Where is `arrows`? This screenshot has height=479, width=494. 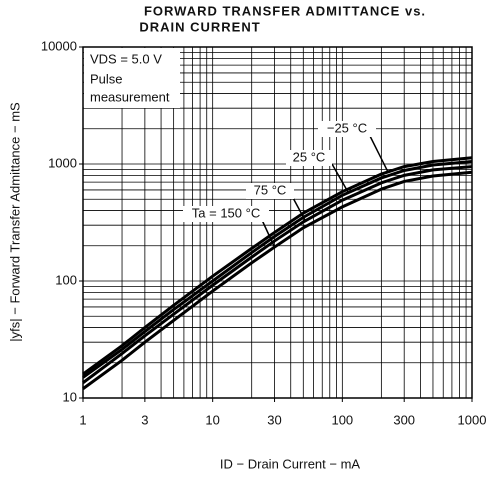
arrows is located at coordinates (325, 191).